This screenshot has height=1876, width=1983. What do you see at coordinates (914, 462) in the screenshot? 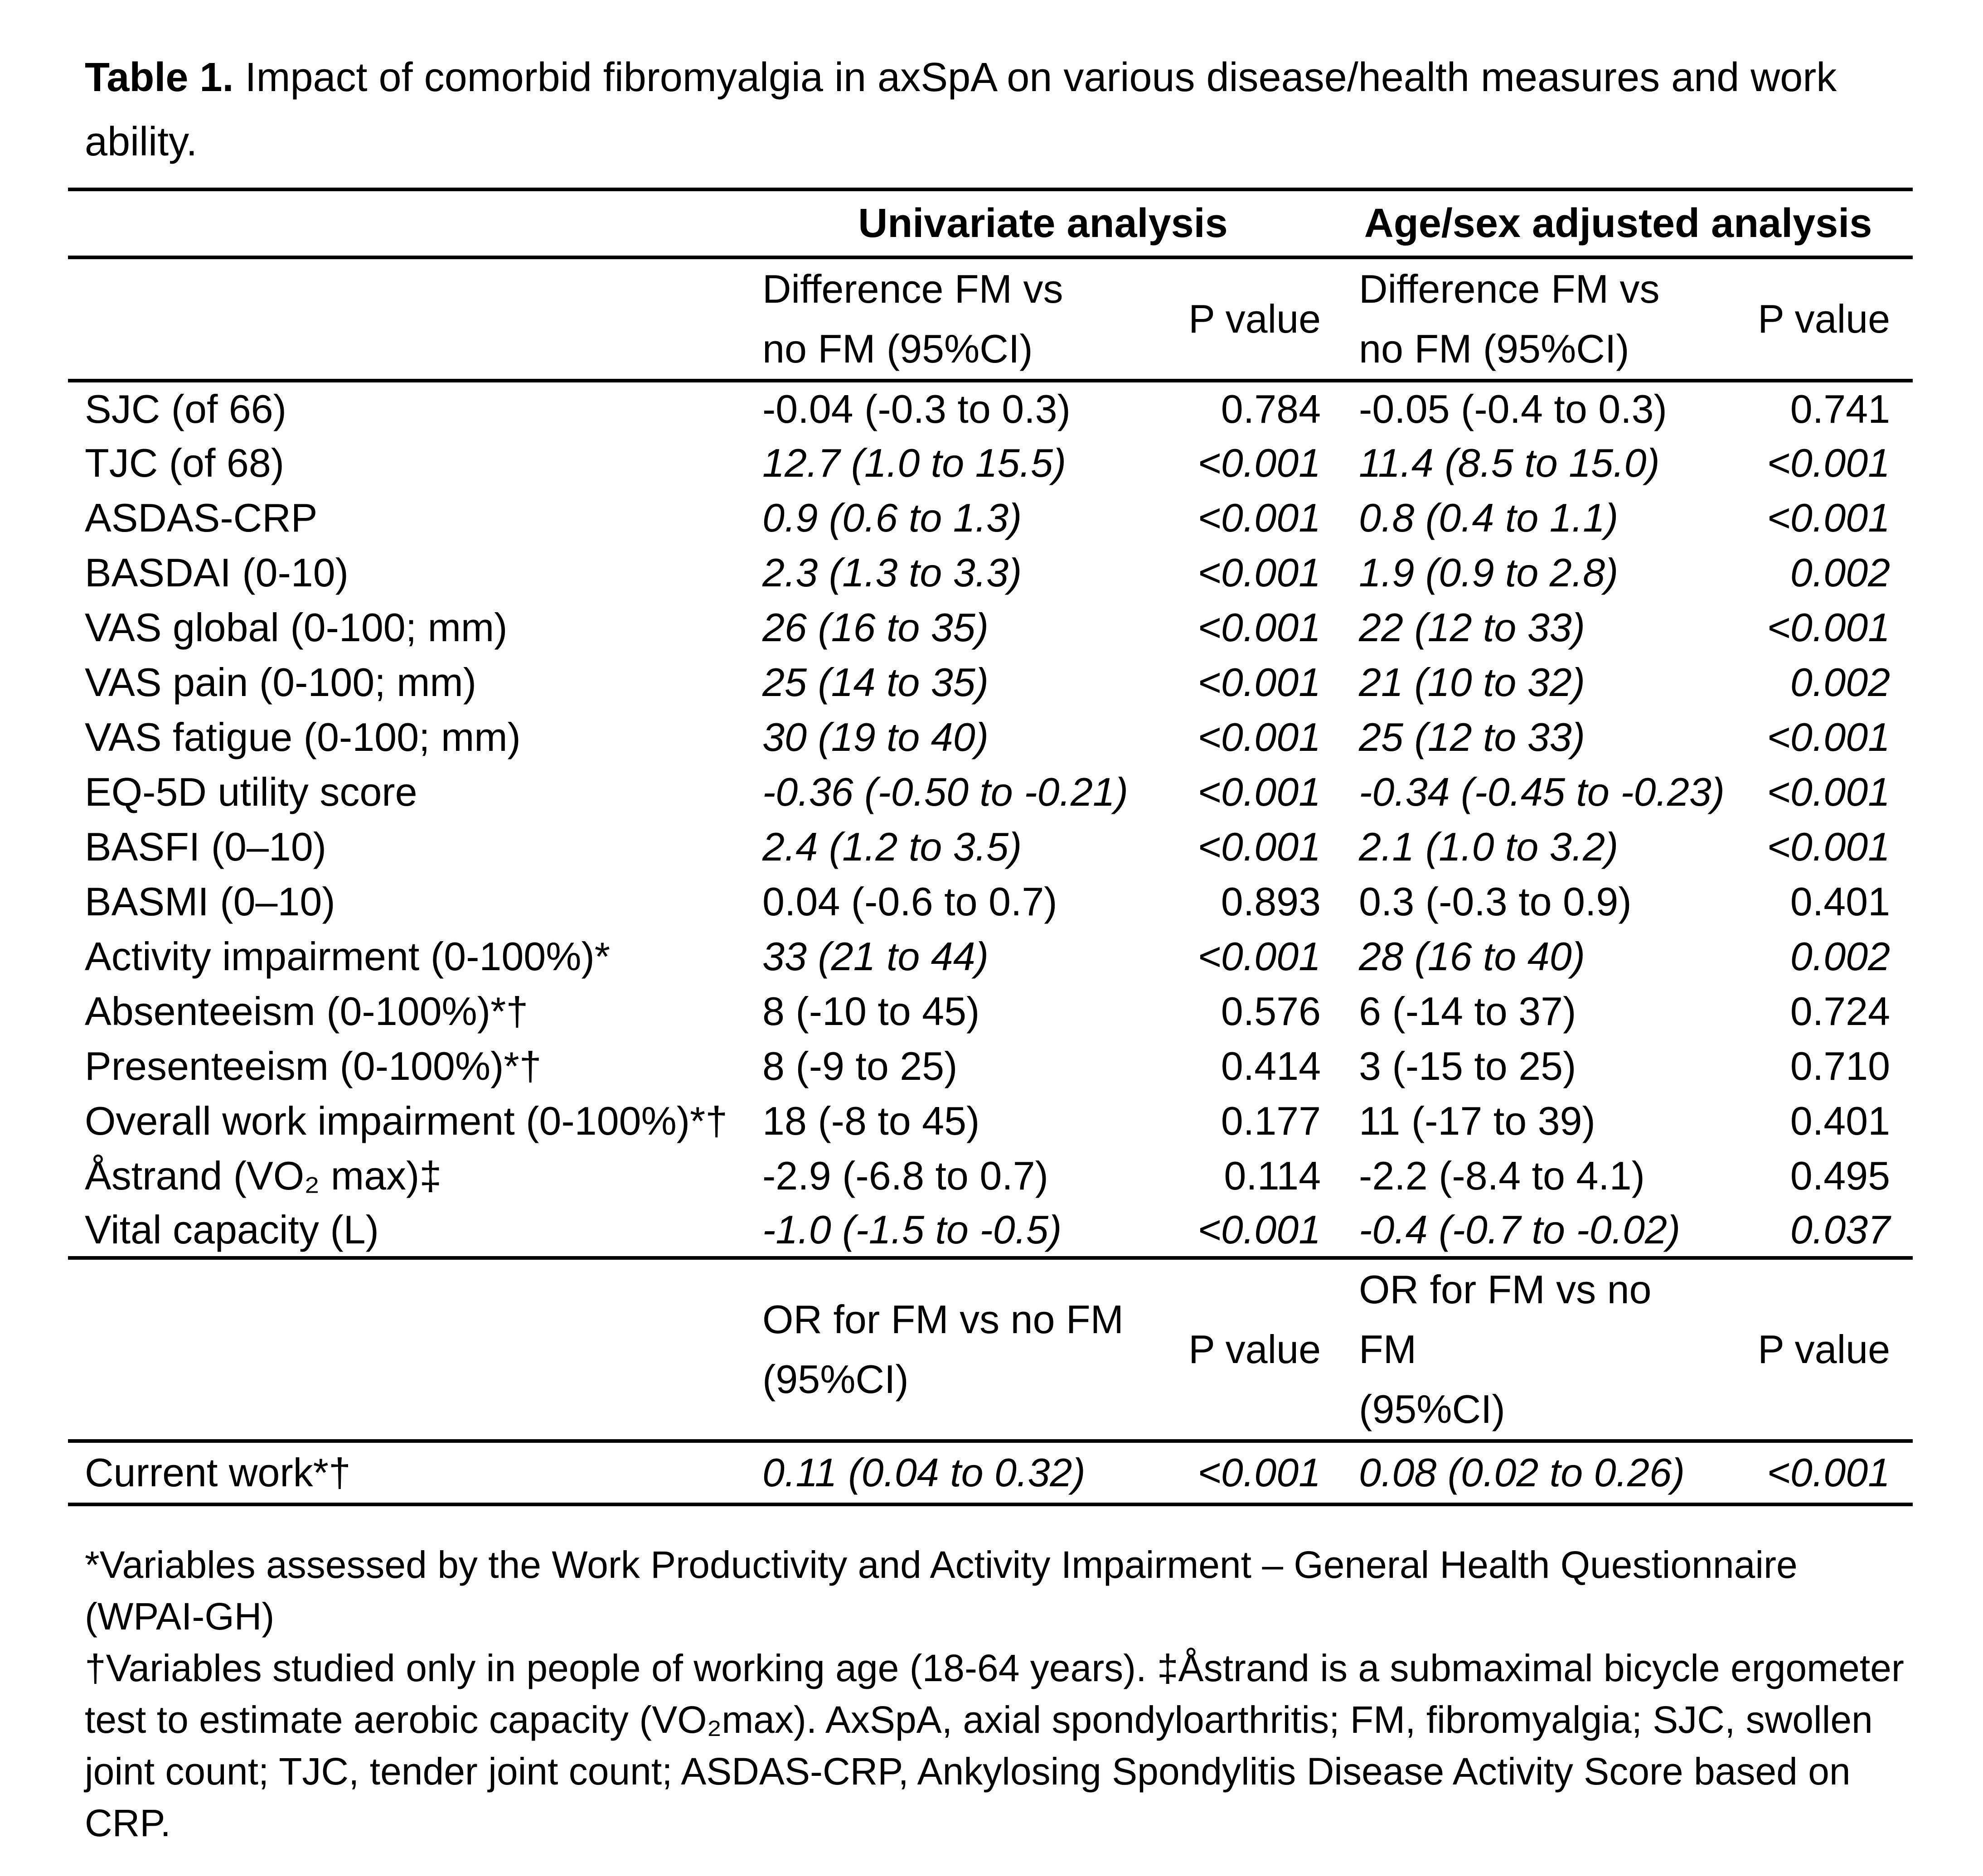
I see `cell-diff-univariate: 12.7 (1.0 to 15.5)` at bounding box center [914, 462].